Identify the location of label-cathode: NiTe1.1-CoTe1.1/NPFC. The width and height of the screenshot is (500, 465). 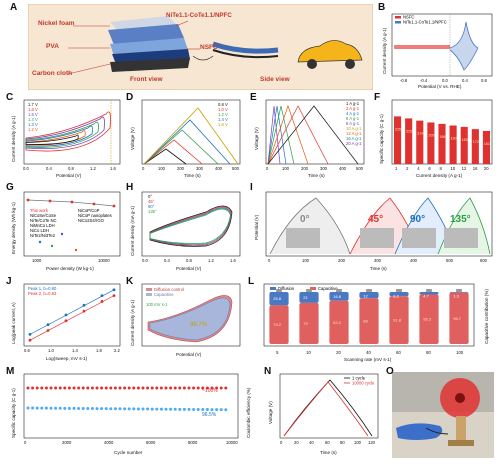
(199, 15).